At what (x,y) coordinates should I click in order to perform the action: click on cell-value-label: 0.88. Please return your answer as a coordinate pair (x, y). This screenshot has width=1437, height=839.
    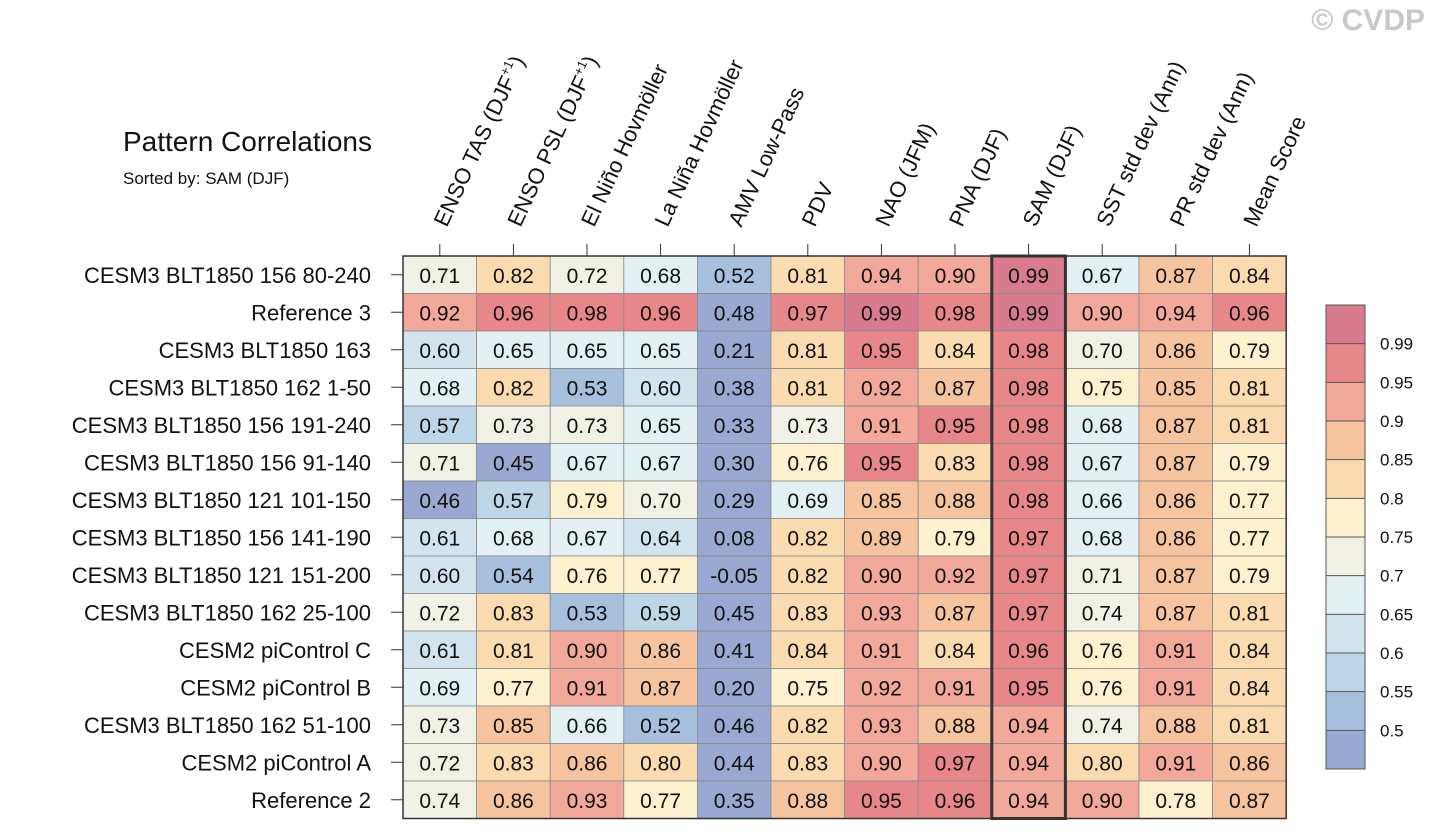
    Looking at the image, I should click on (955, 501).